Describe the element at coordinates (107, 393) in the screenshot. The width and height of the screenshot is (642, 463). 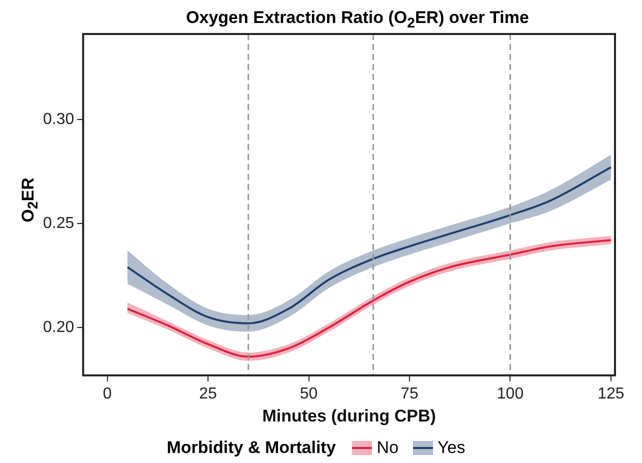
I see `x-tick-label: 0` at that location.